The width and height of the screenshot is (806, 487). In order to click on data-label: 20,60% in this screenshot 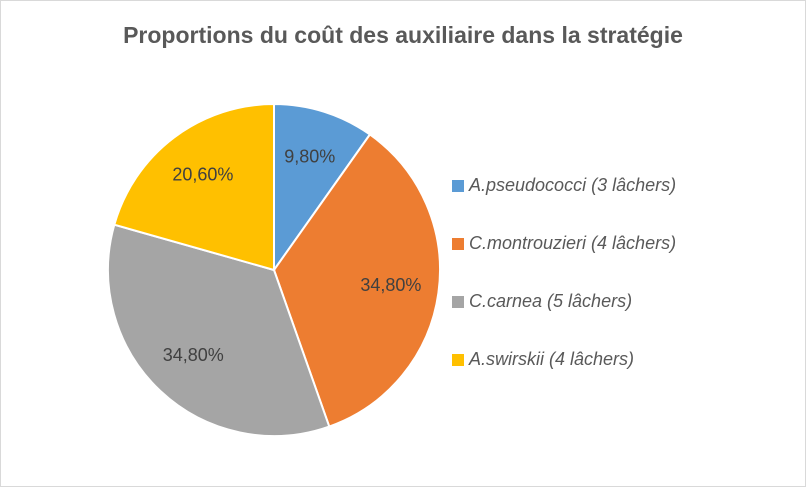, I will do `click(202, 175)`.